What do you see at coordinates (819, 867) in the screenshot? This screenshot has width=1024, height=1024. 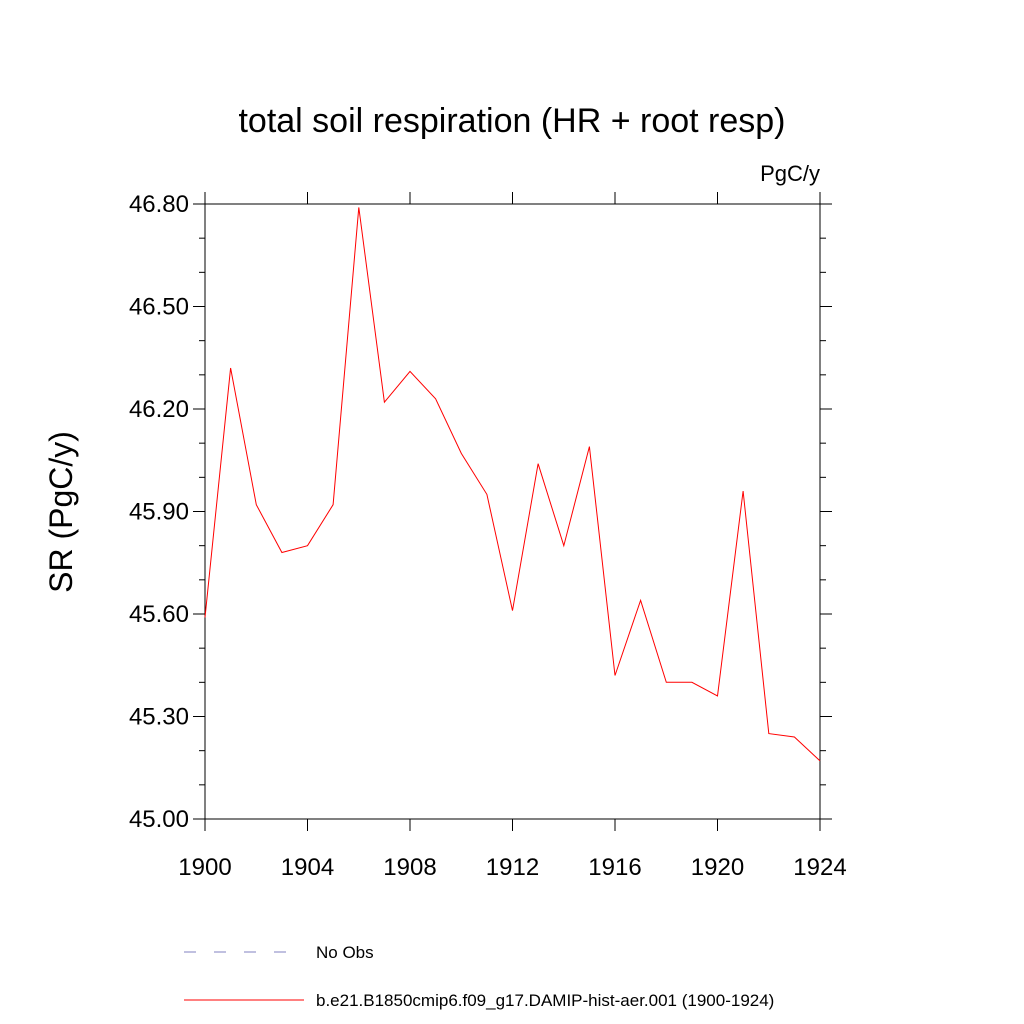 I see `x-tick-label: 1924` at bounding box center [819, 867].